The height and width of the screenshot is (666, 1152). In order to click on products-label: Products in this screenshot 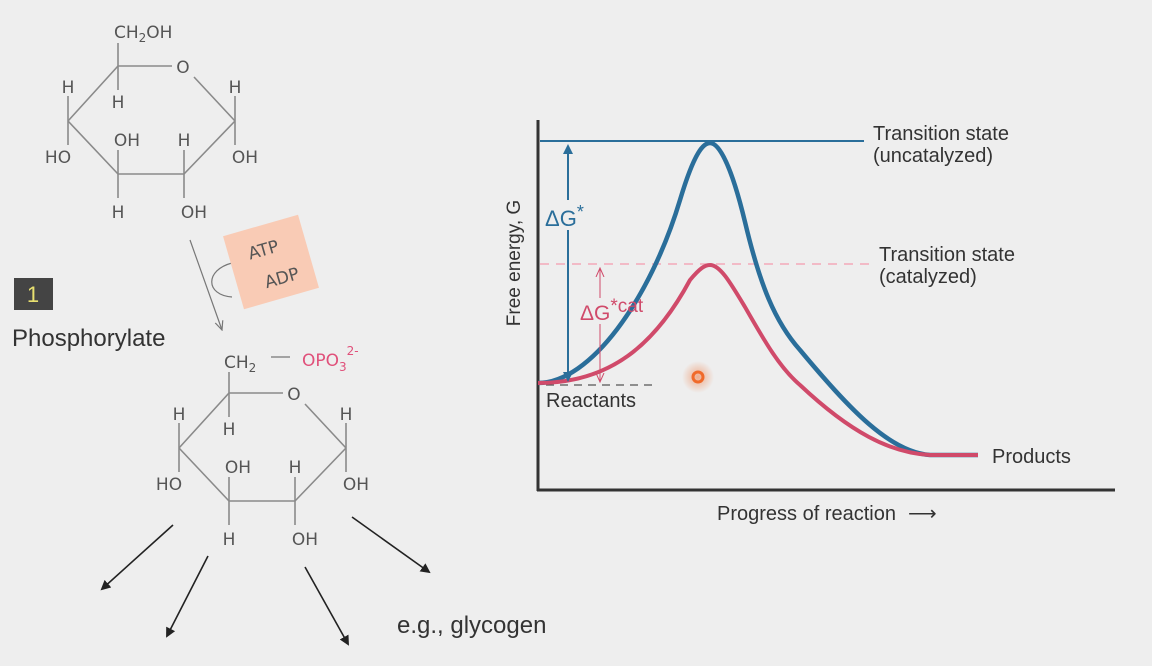, I will do `click(1031, 457)`.